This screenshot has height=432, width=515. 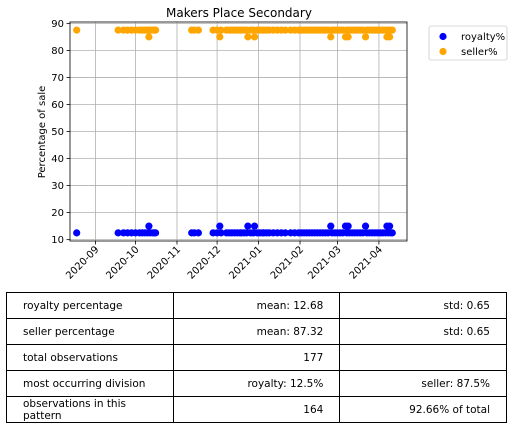 What do you see at coordinates (245, 262) in the screenshot?
I see `x-tick-label: 2021-01` at bounding box center [245, 262].